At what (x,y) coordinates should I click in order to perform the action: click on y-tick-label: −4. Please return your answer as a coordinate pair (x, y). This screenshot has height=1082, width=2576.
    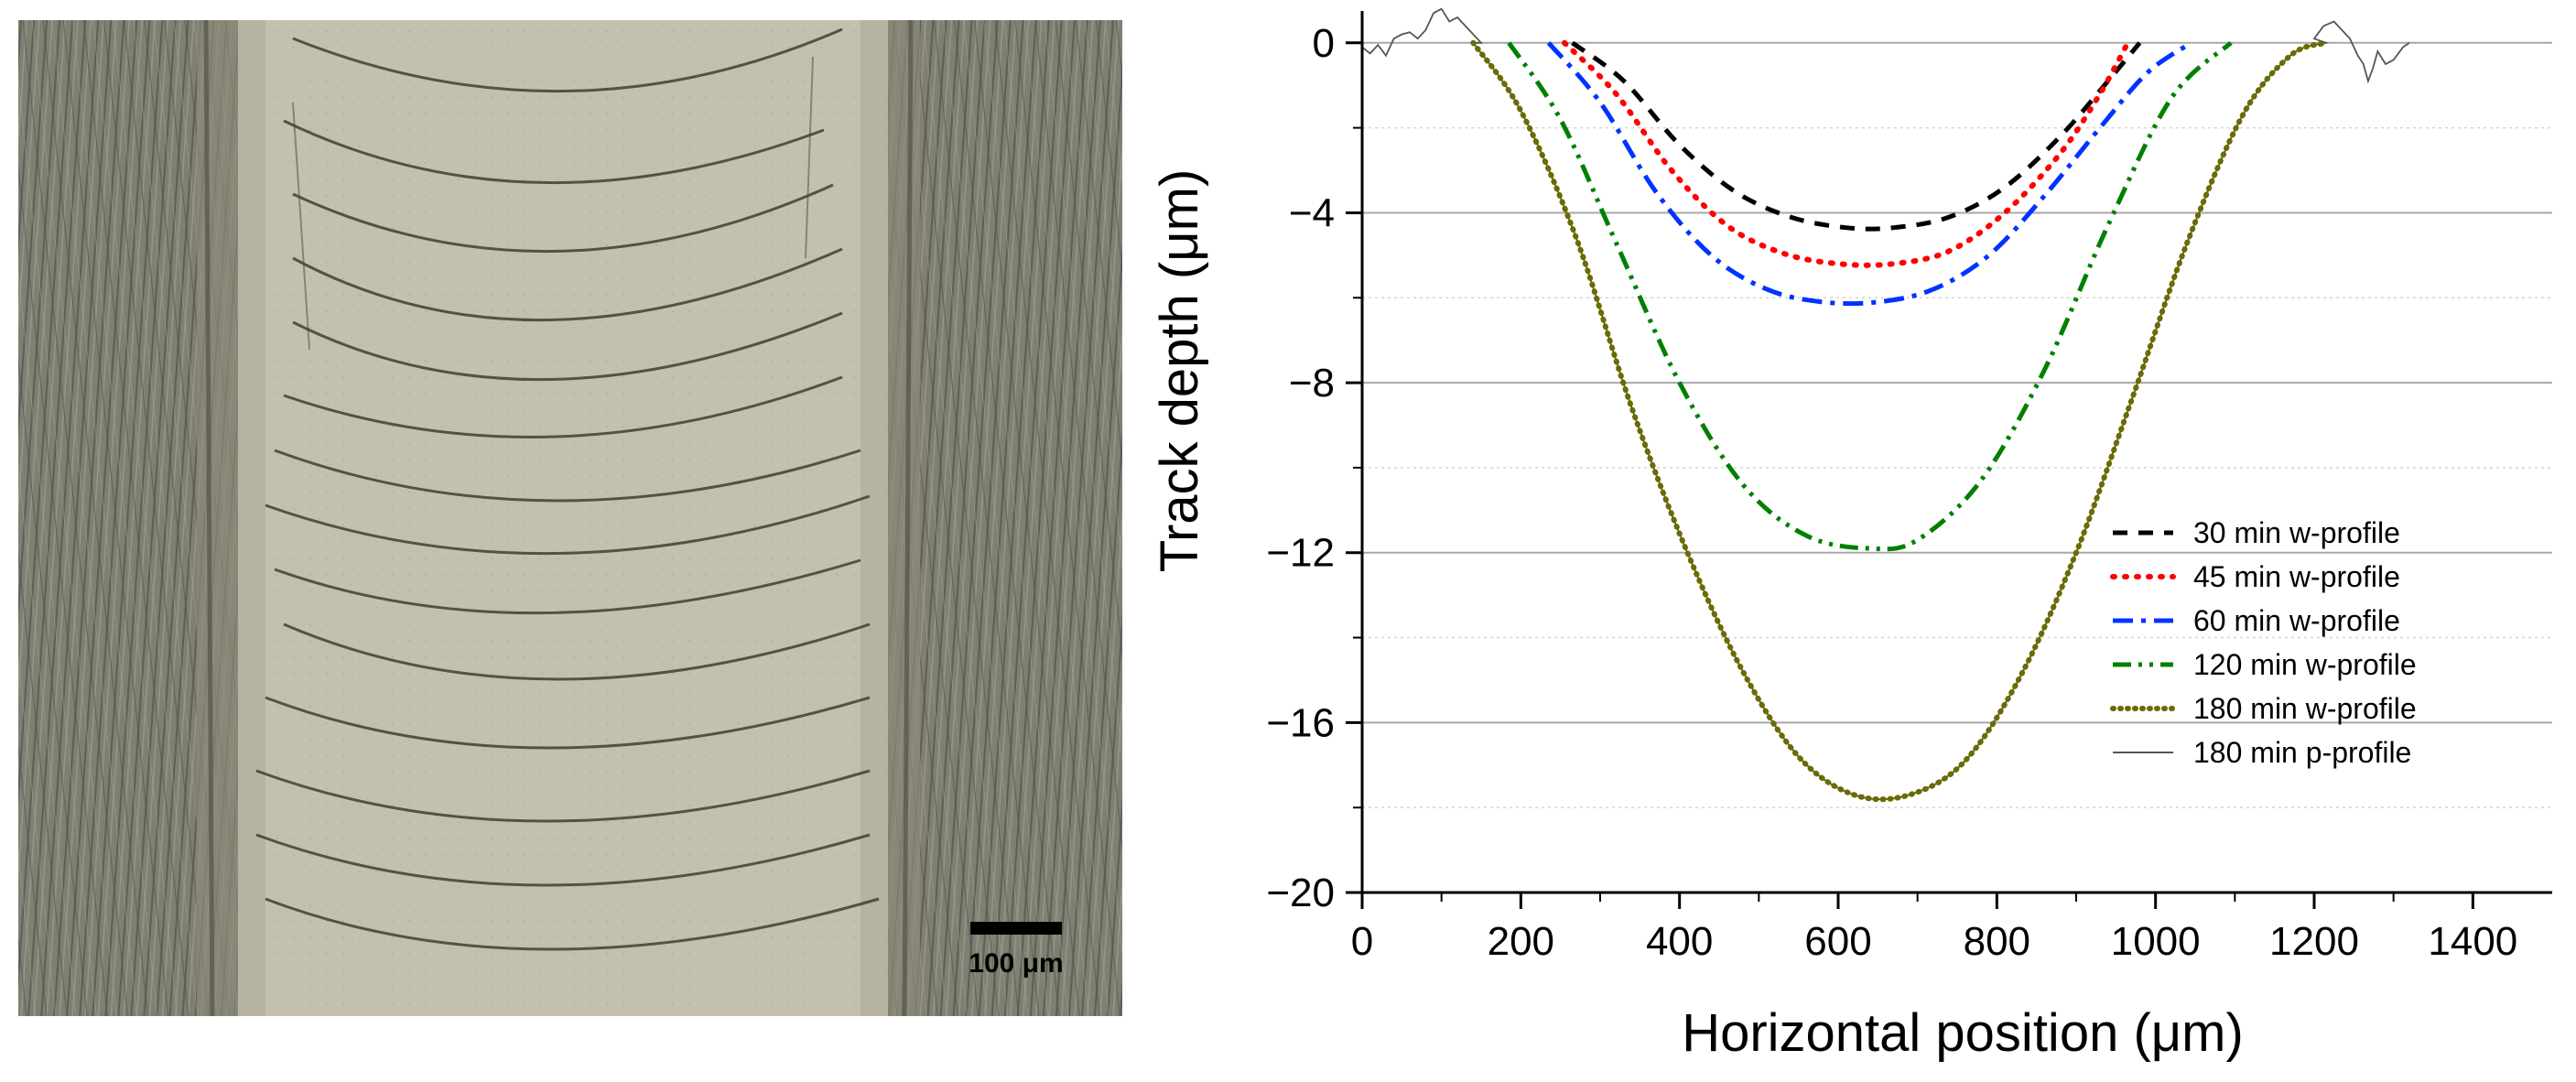
    Looking at the image, I should click on (1312, 212).